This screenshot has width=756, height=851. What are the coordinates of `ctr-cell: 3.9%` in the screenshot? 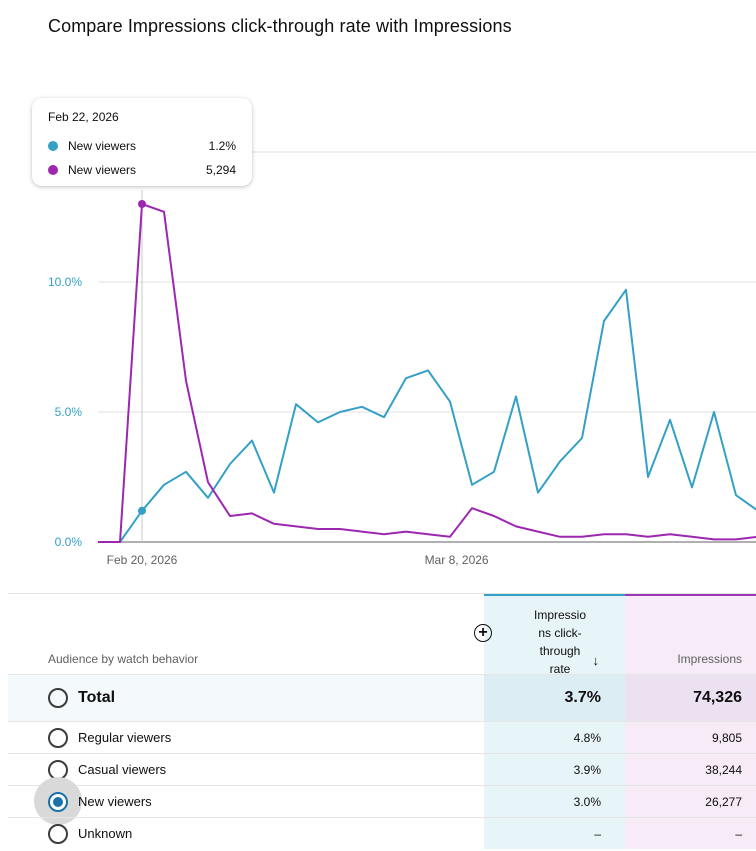 It's located at (554, 769).